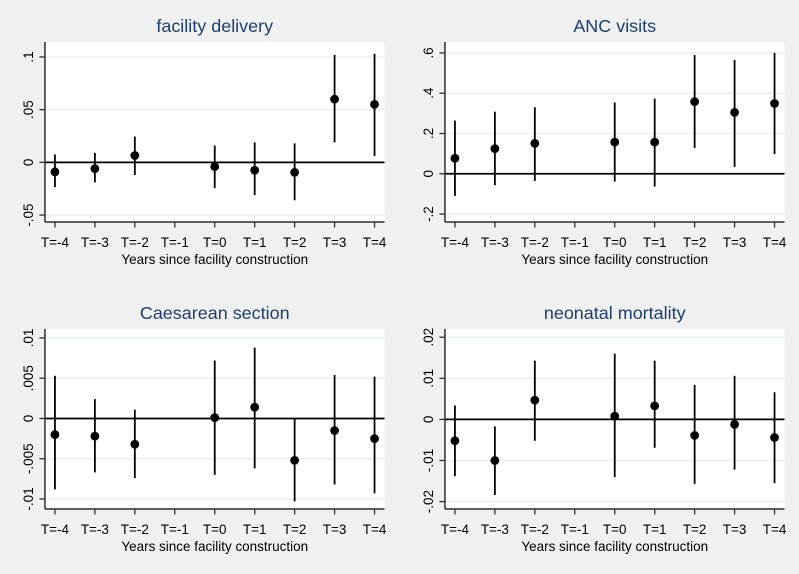 The width and height of the screenshot is (799, 574). Describe the element at coordinates (28, 109) in the screenshot. I see `y-tick-label: .05` at that location.